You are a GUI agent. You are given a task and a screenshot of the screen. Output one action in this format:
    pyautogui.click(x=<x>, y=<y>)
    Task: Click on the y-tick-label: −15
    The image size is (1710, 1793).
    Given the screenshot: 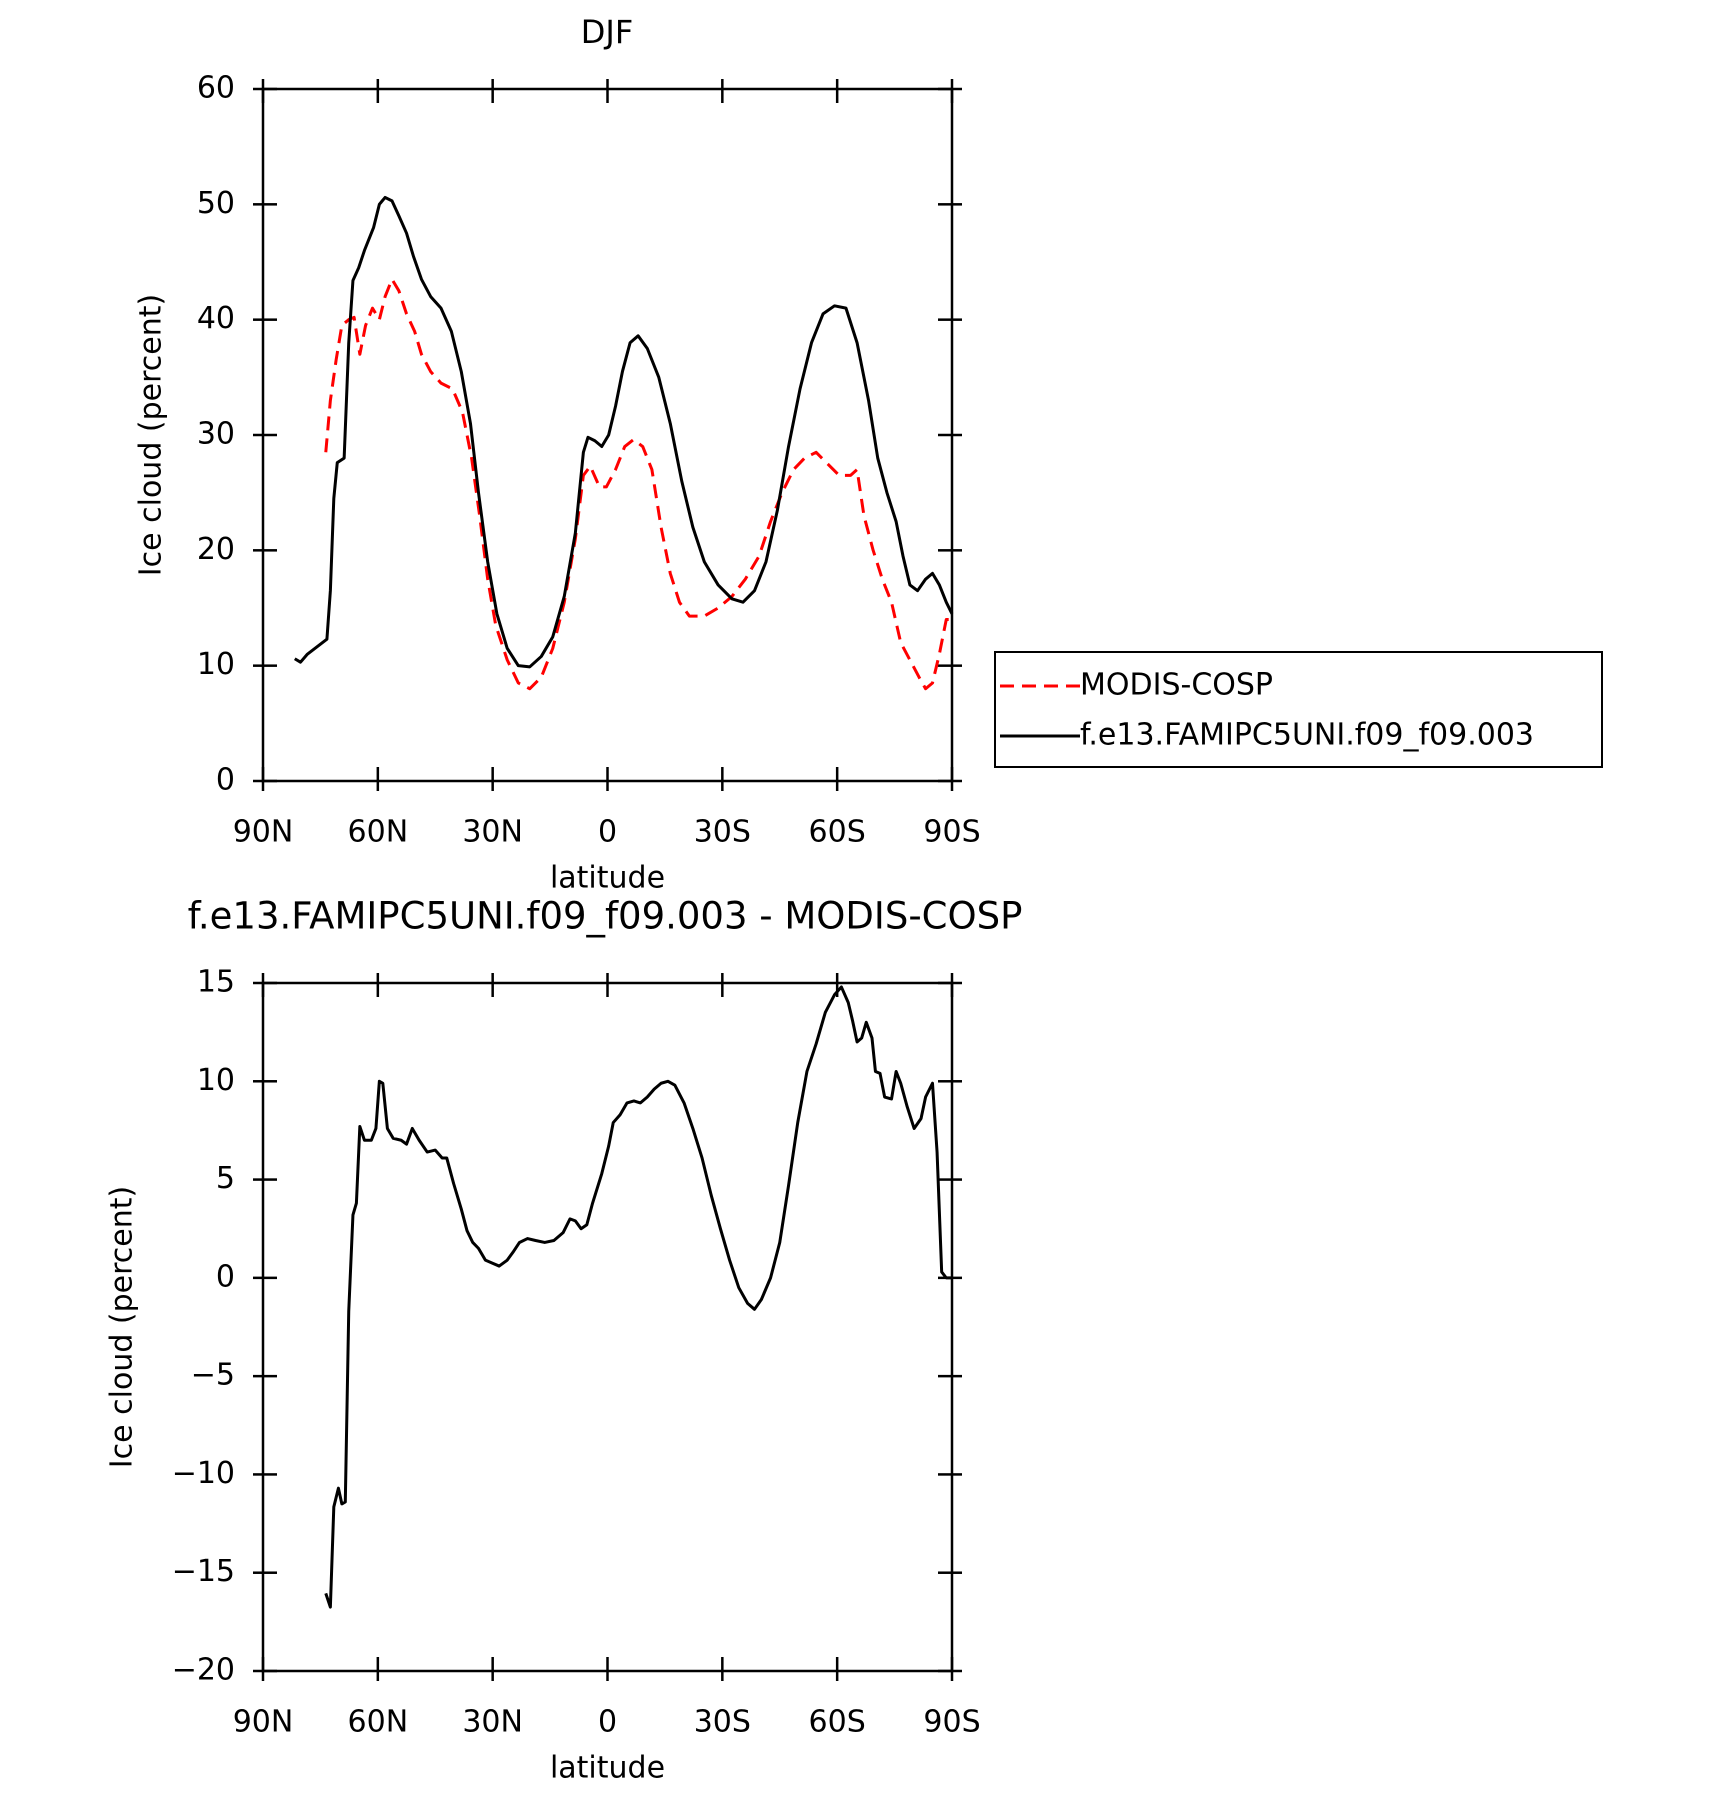 What is the action you would take?
    pyautogui.click(x=203, y=1571)
    